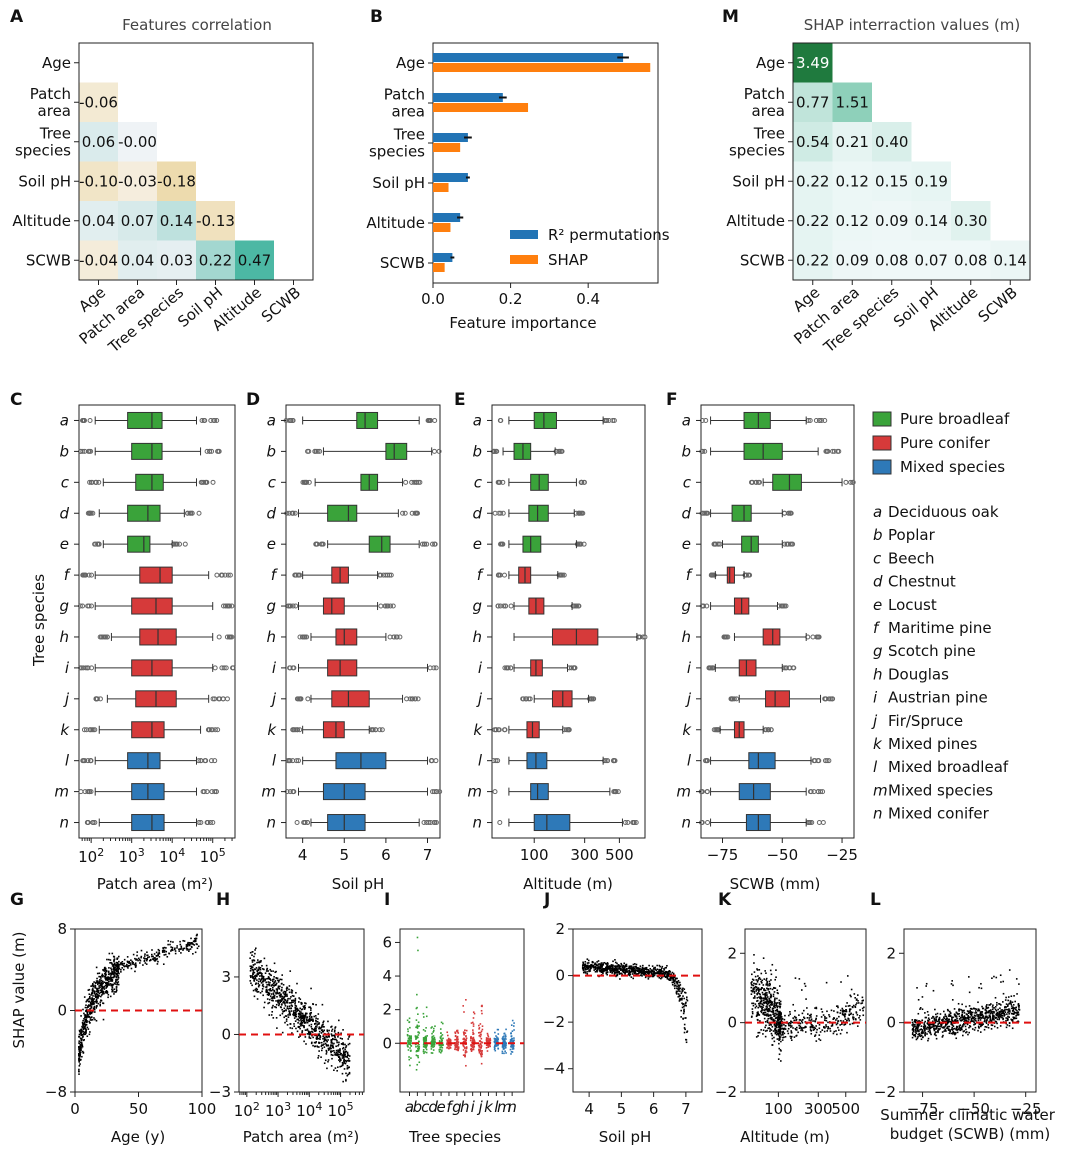 This screenshot has height=1150, width=1065. Describe the element at coordinates (465, 1107) in the screenshot. I see `scatter-xtick-label: h` at that location.